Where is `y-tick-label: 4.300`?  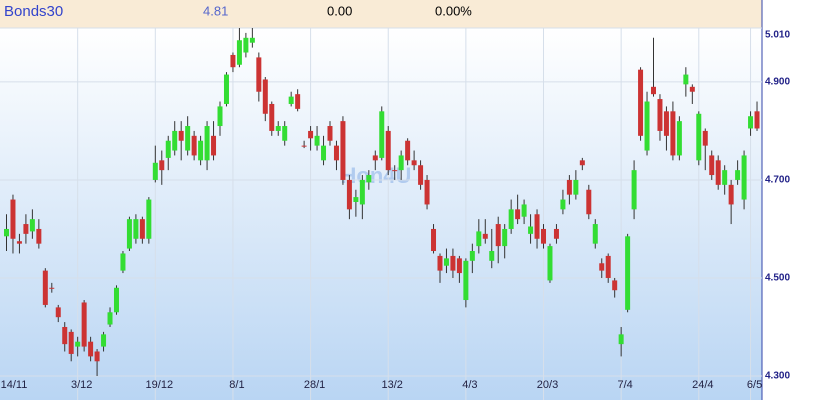
y-tick-label: 4.300 is located at coordinates (777, 376).